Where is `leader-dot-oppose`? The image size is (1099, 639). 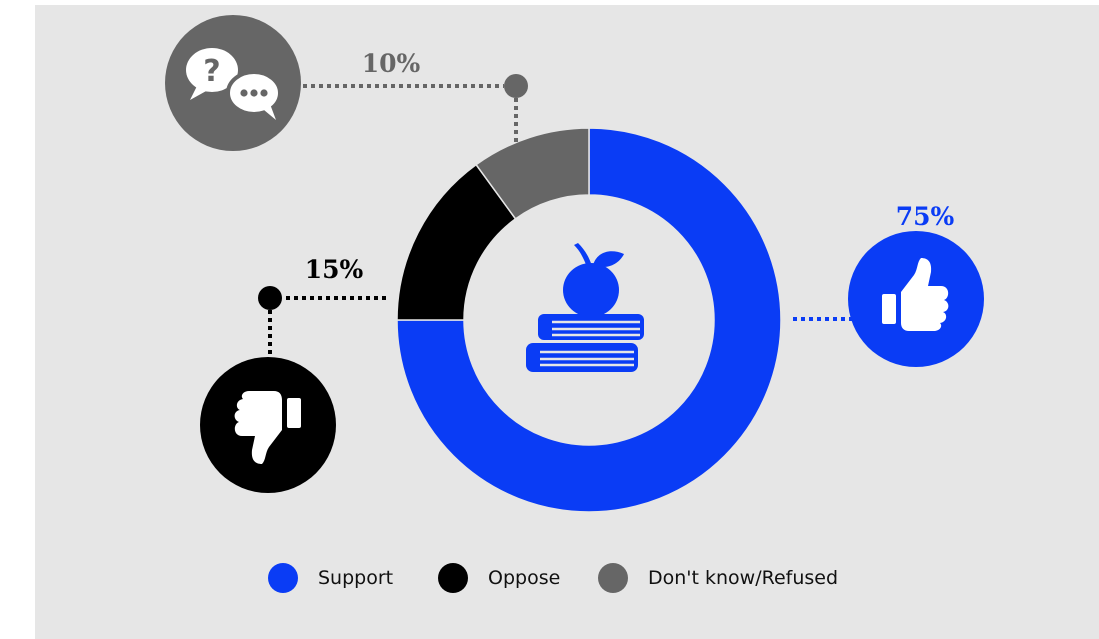
leader-dot-oppose is located at coordinates (270, 298).